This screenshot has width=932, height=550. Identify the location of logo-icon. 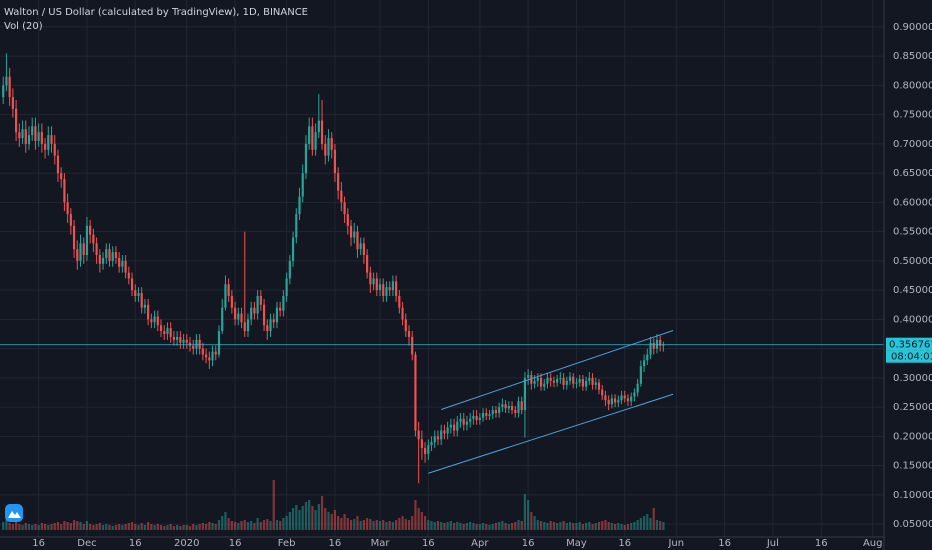
(14, 514).